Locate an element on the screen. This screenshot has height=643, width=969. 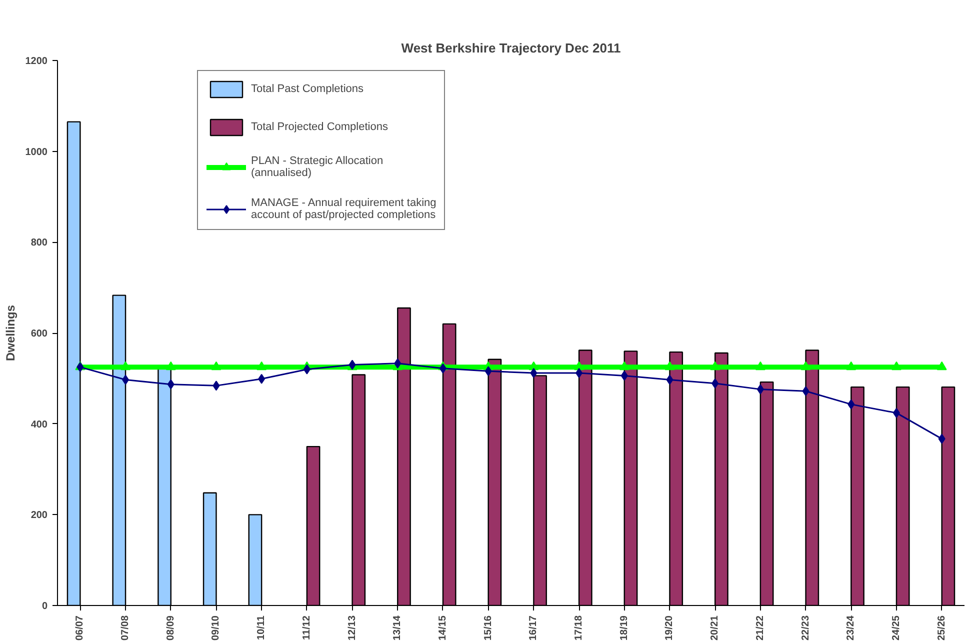
chart-title: West Berkshire Trajectory Dec 2011 is located at coordinates (511, 48).